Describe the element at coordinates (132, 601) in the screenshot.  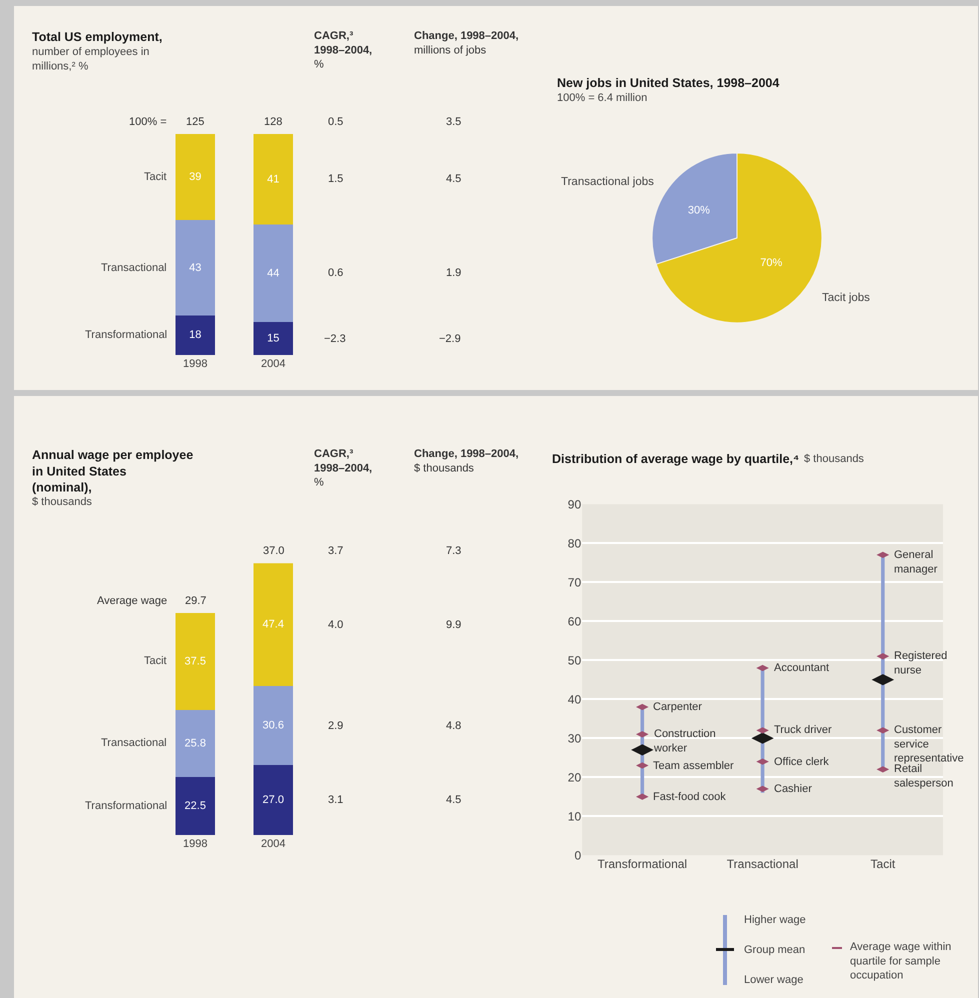
I see `annotation: Average wage` at that location.